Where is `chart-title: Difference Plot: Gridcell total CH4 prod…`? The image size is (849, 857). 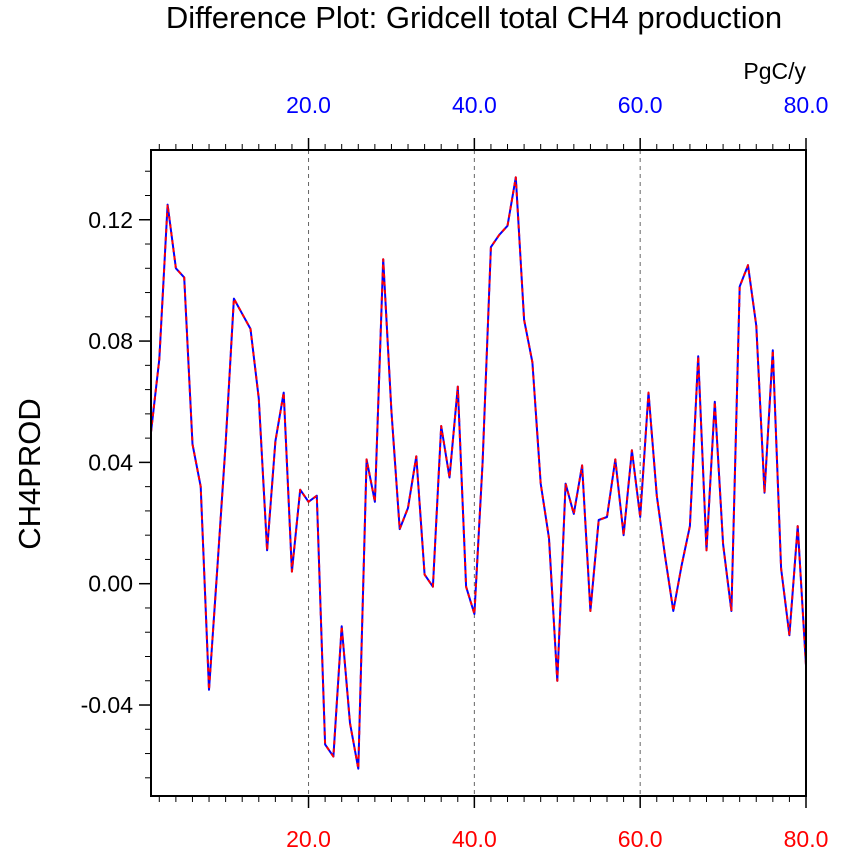
chart-title: Difference Plot: Gridcell total CH4 prod… is located at coordinates (474, 17).